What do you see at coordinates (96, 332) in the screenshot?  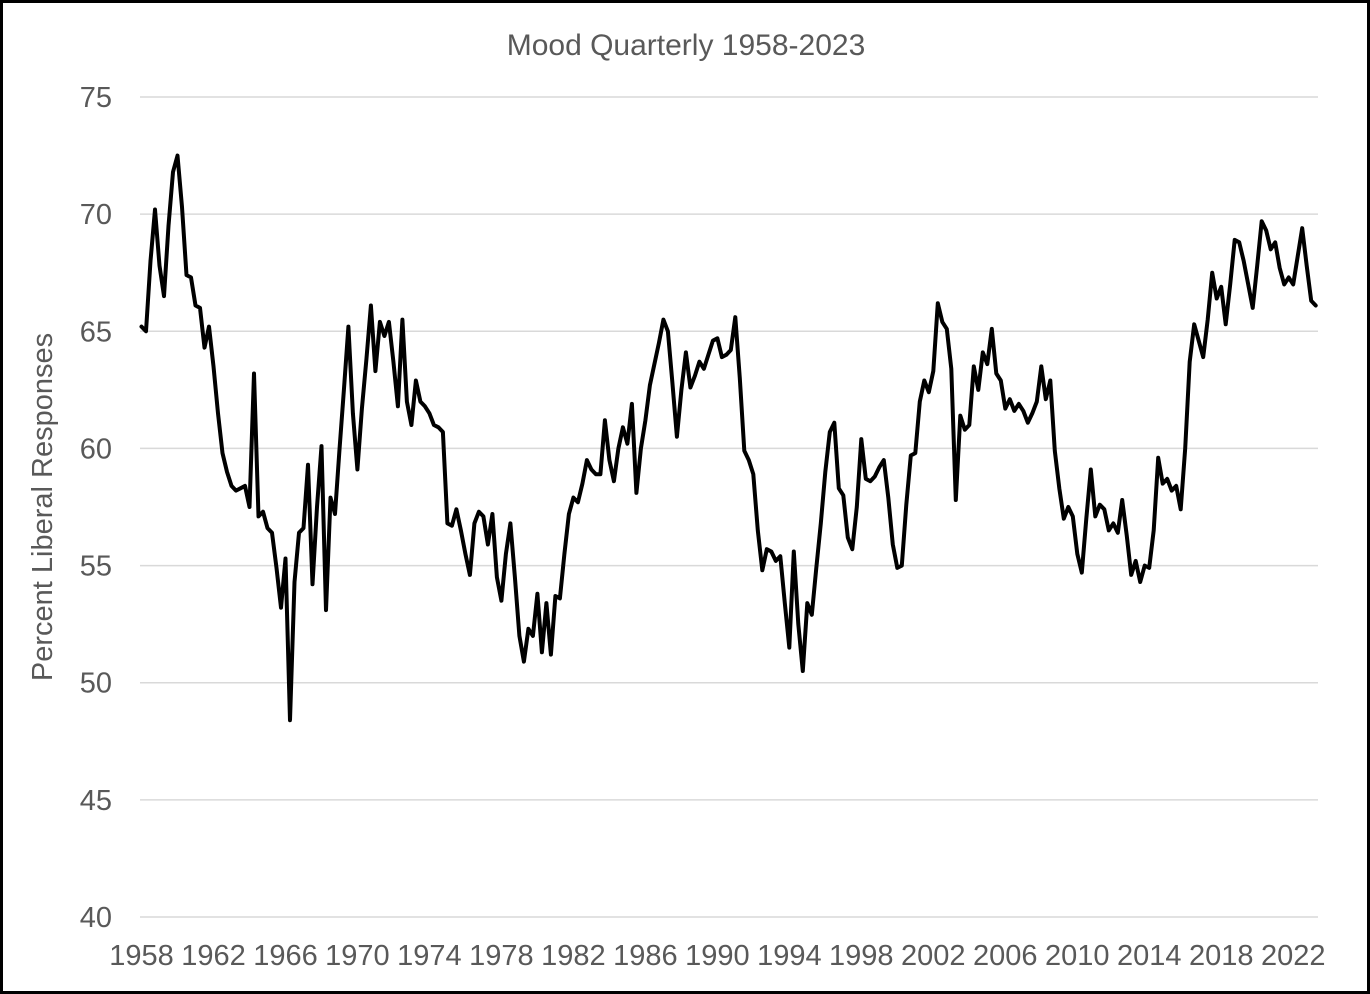 I see `y-tick-label-65: 65` at bounding box center [96, 332].